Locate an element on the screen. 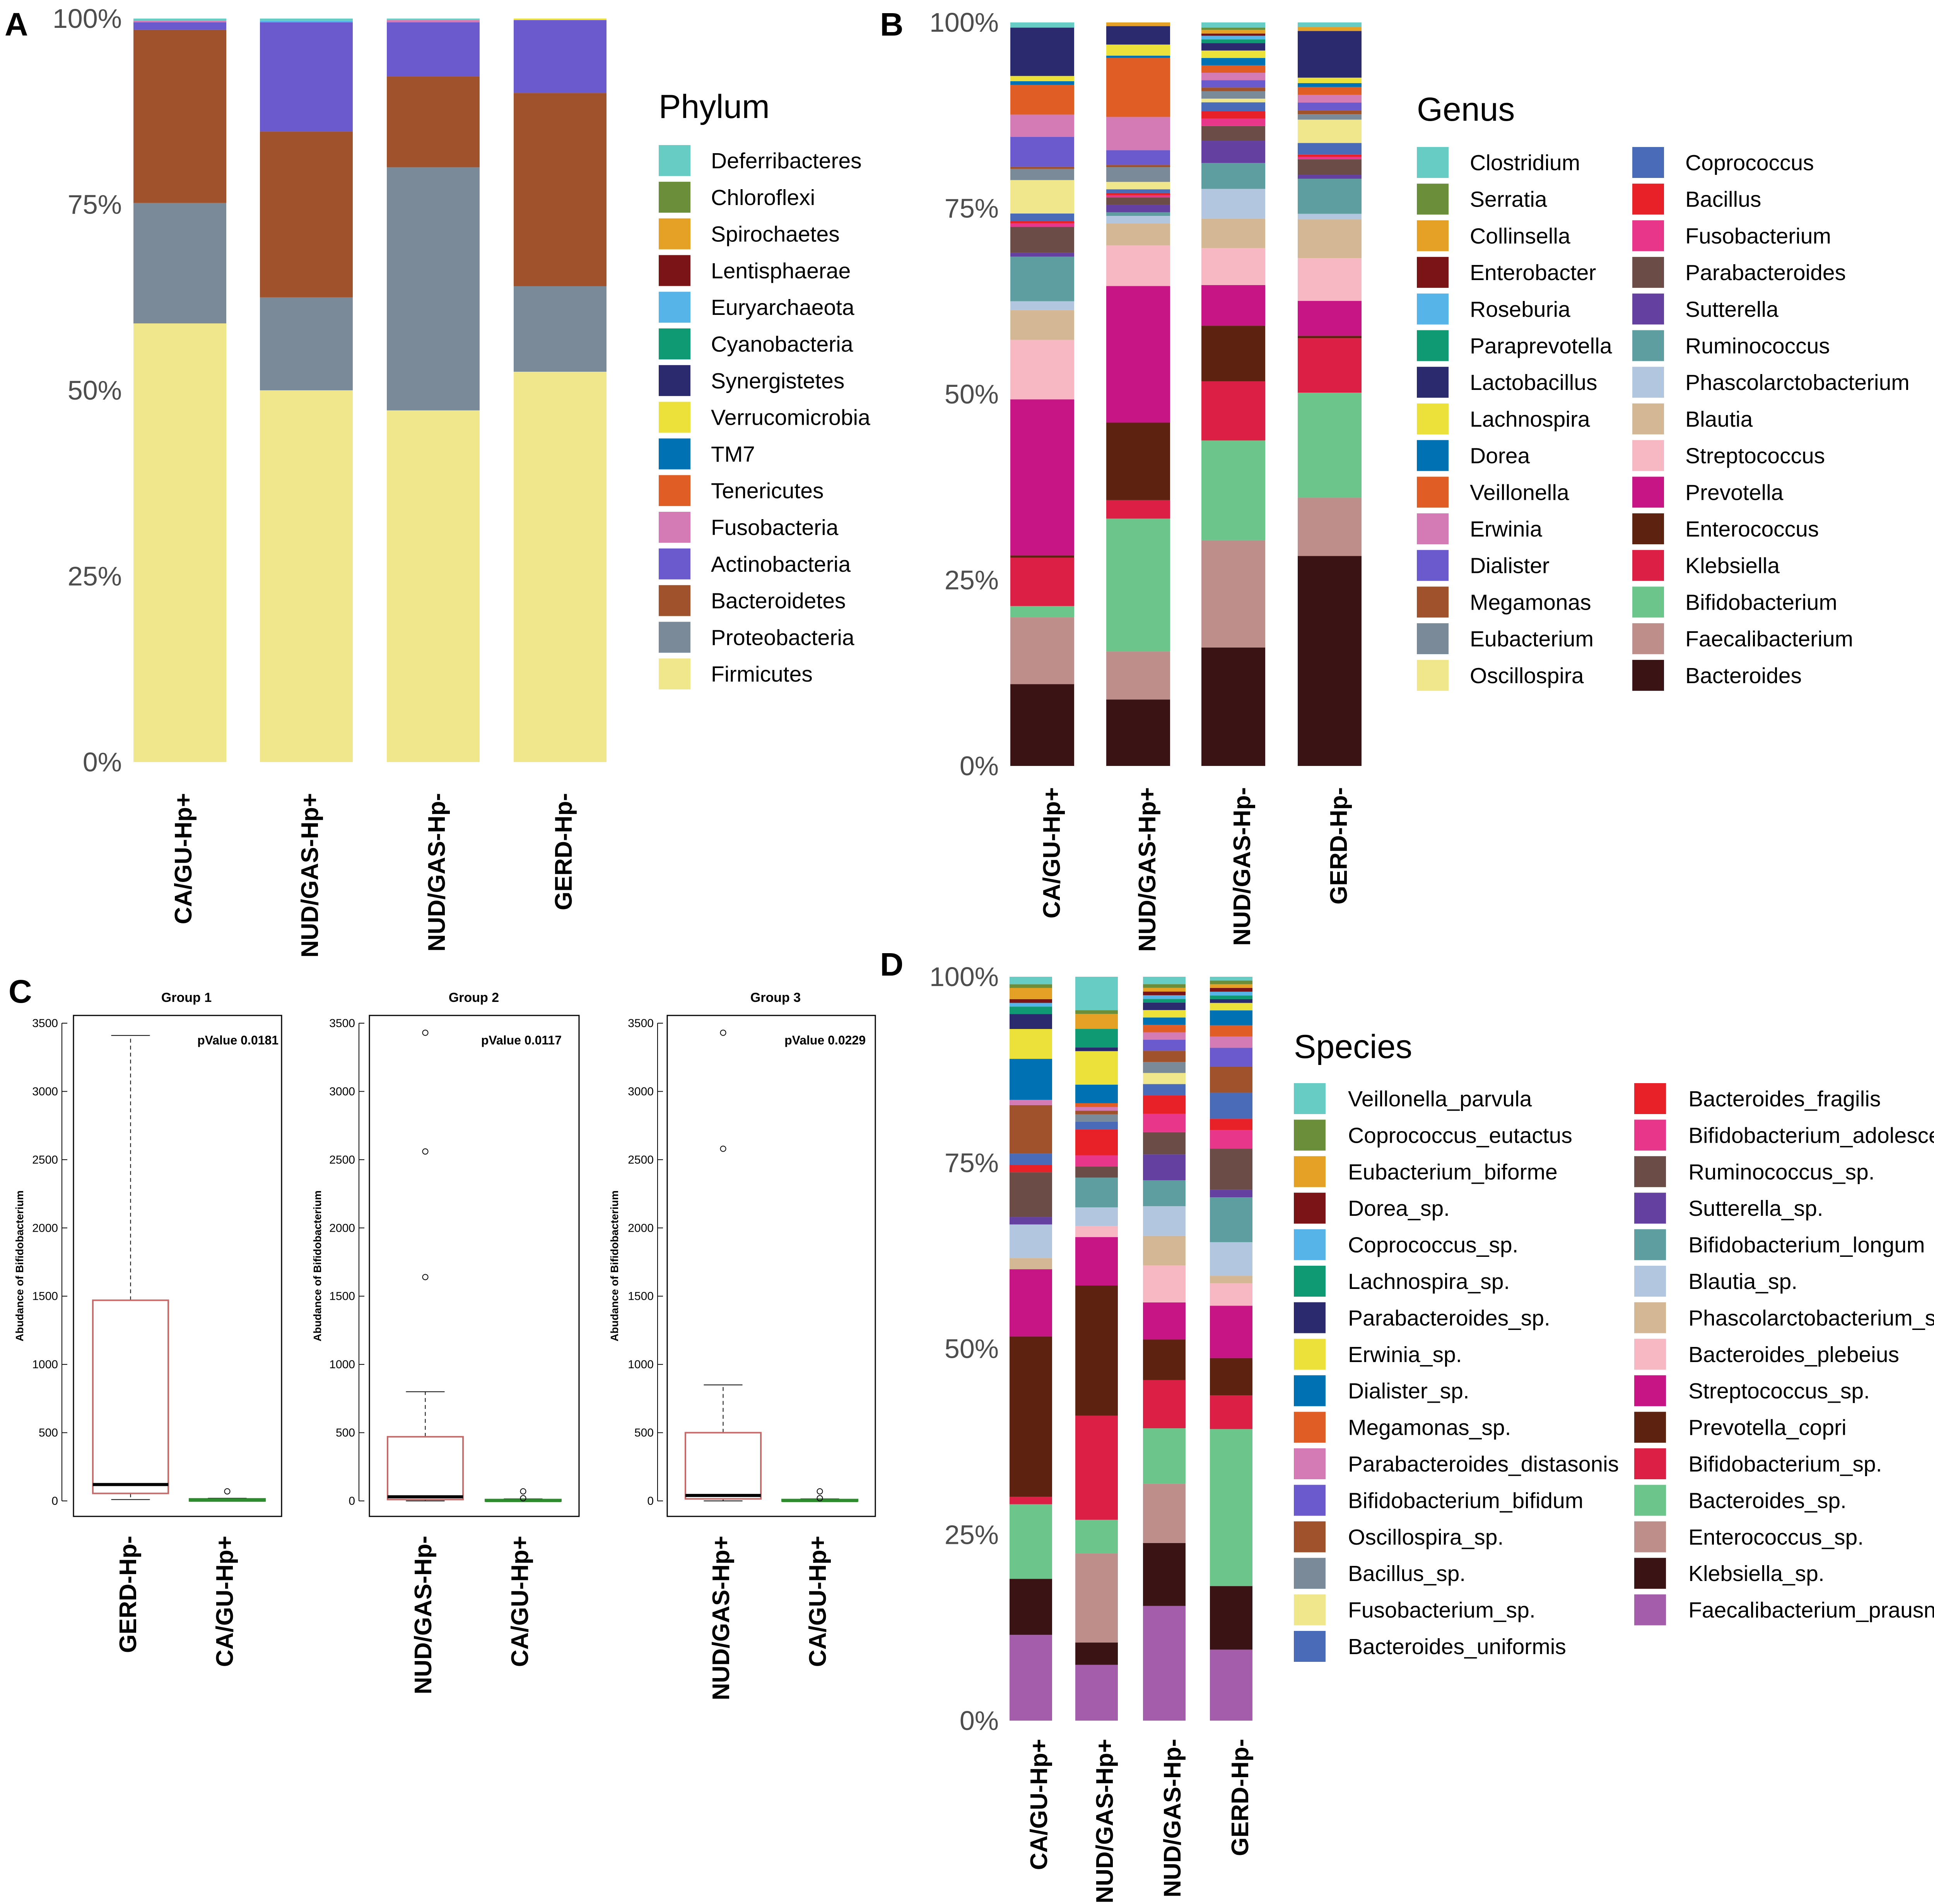  y-tick-label: 1500 is located at coordinates (342, 1297).